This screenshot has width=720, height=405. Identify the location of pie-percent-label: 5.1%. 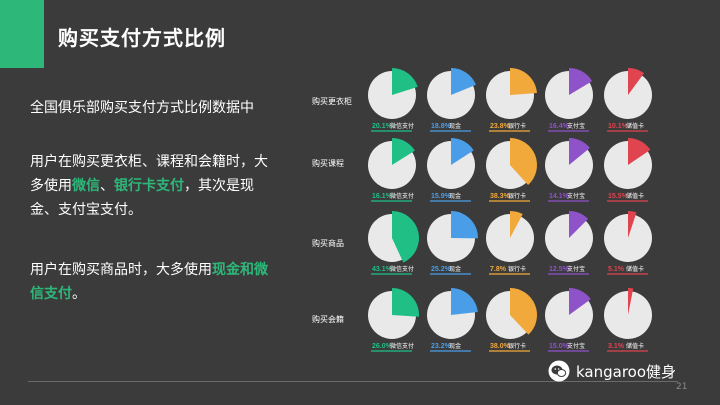
(616, 269).